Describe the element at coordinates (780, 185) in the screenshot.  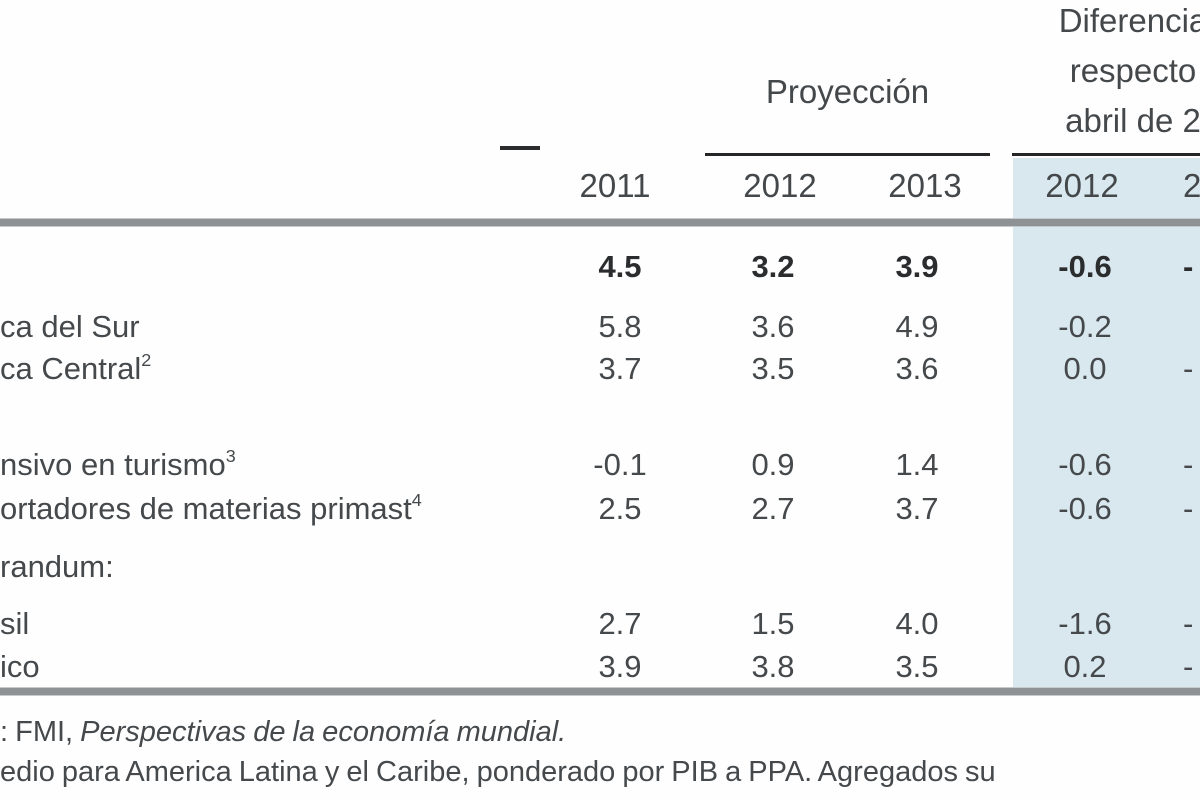
I see `year-header-2012: 2012` at that location.